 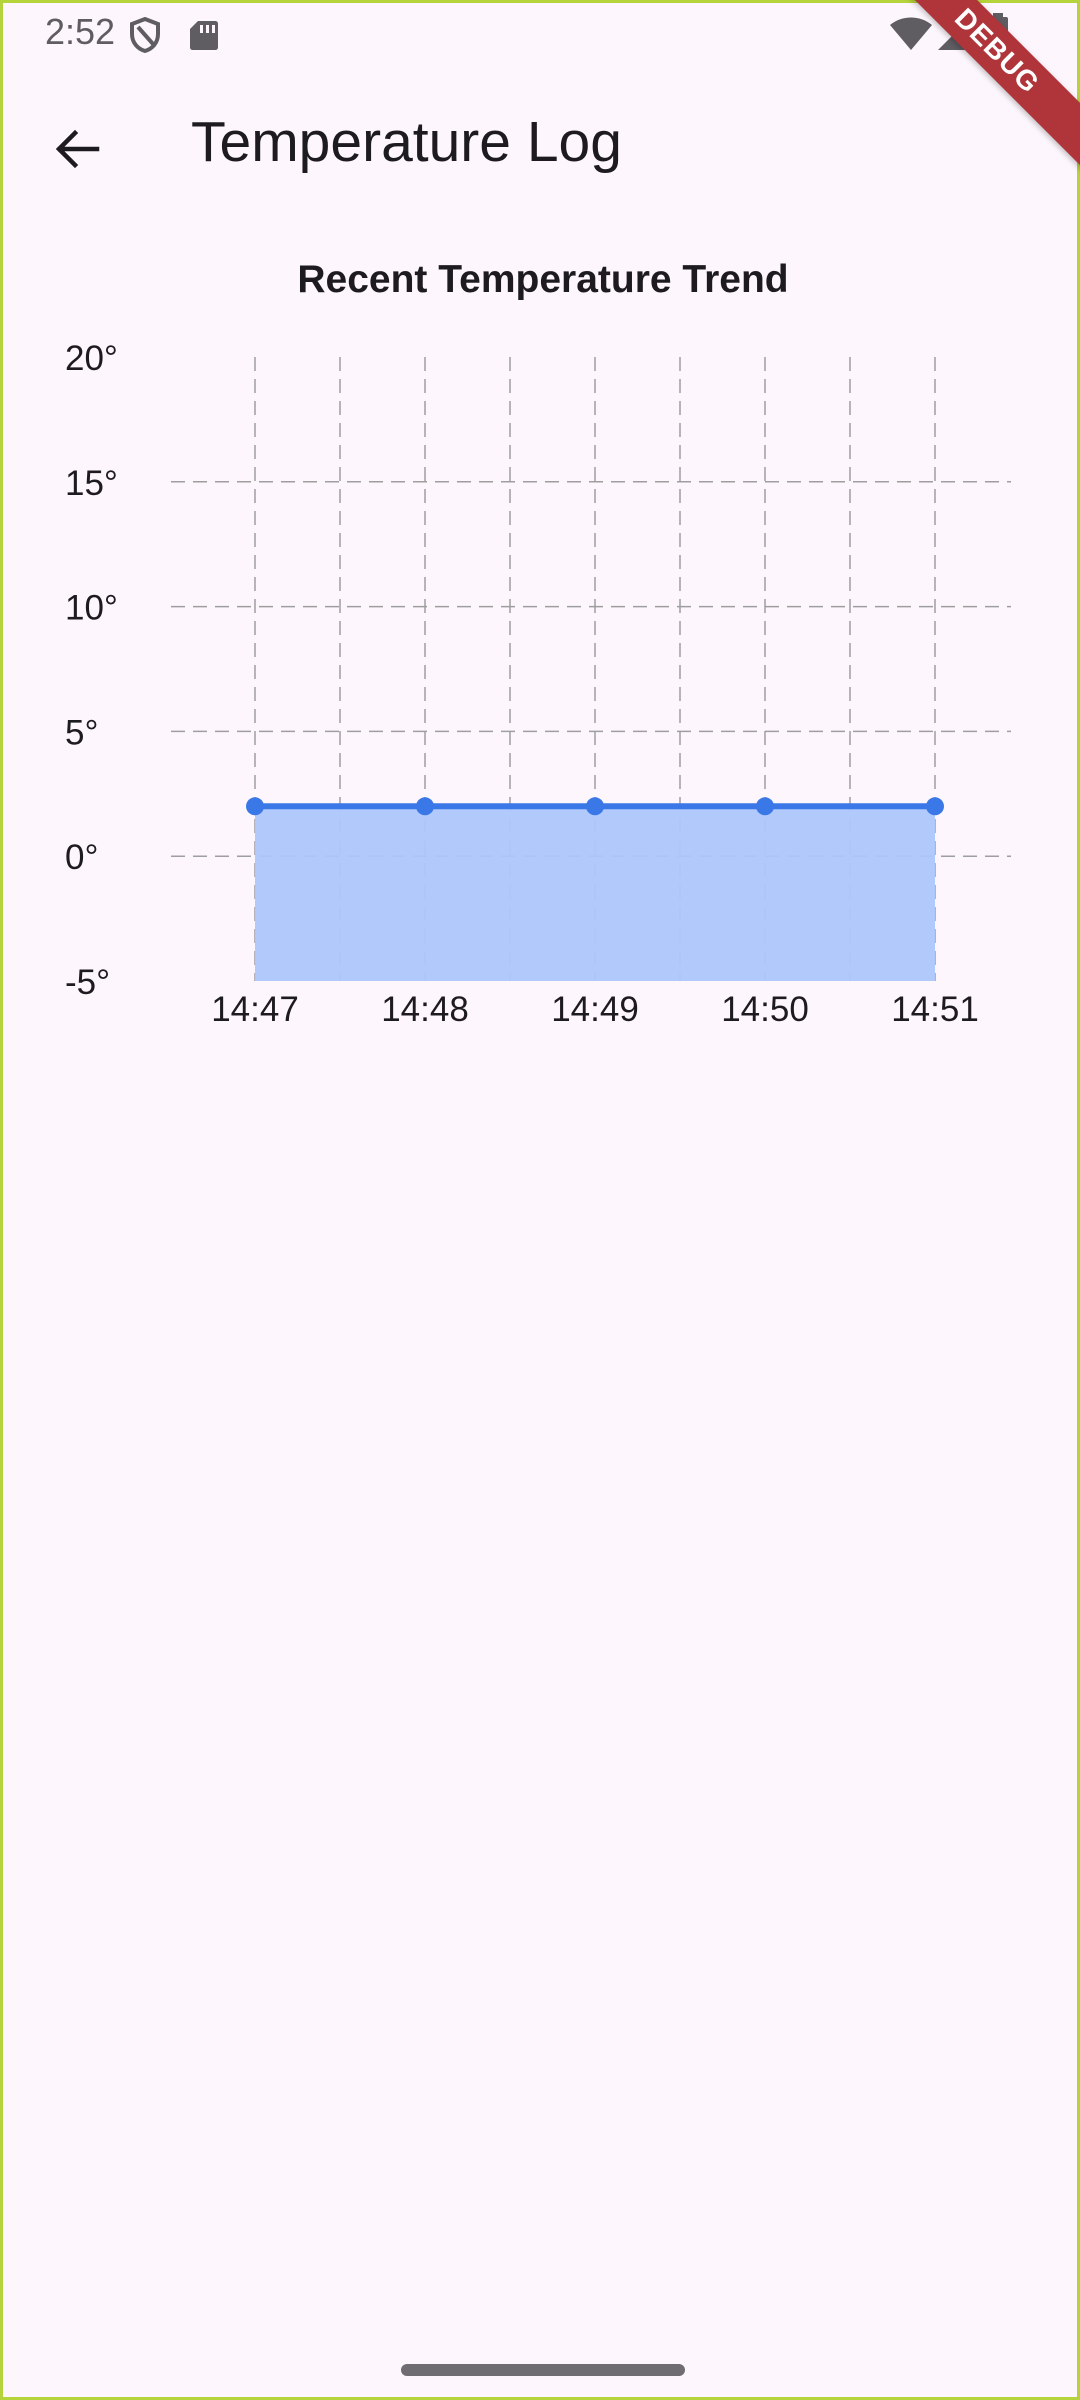 I want to click on y-tick-label: 0°, so click(x=81, y=857).